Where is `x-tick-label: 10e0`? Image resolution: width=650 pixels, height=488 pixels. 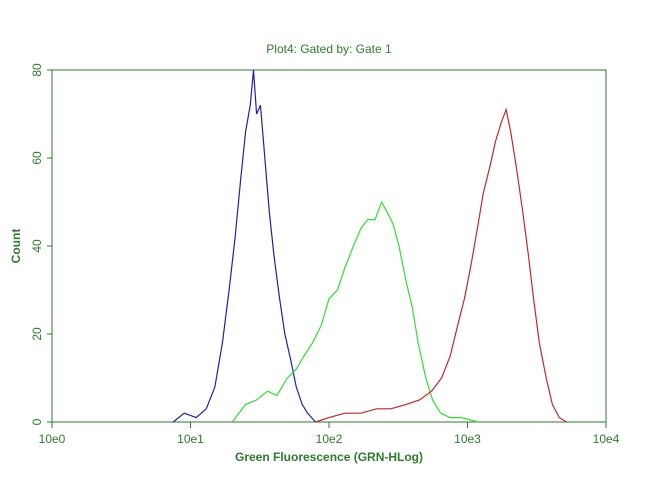 x-tick-label: 10e0 is located at coordinates (52, 439).